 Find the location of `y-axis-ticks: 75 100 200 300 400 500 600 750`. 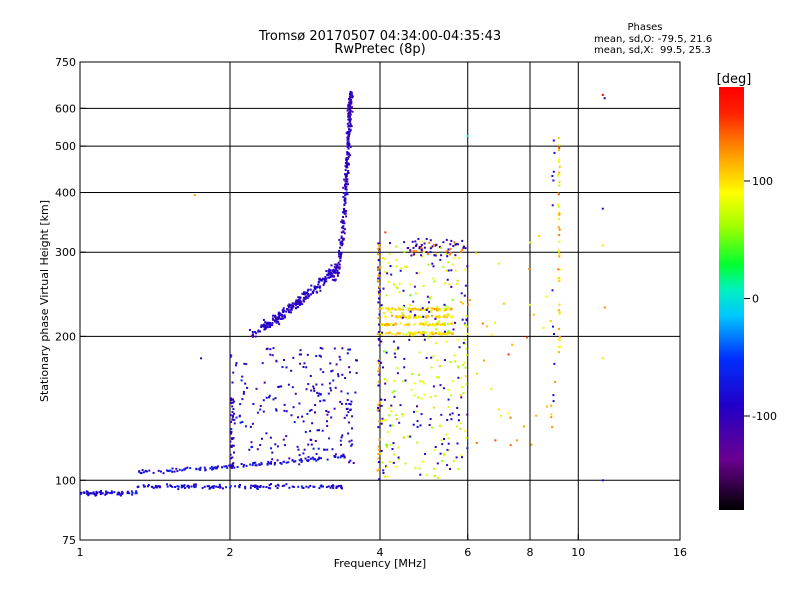

y-axis-ticks: 75 100 200 300 400 500 600 750 is located at coordinates (70, 301).